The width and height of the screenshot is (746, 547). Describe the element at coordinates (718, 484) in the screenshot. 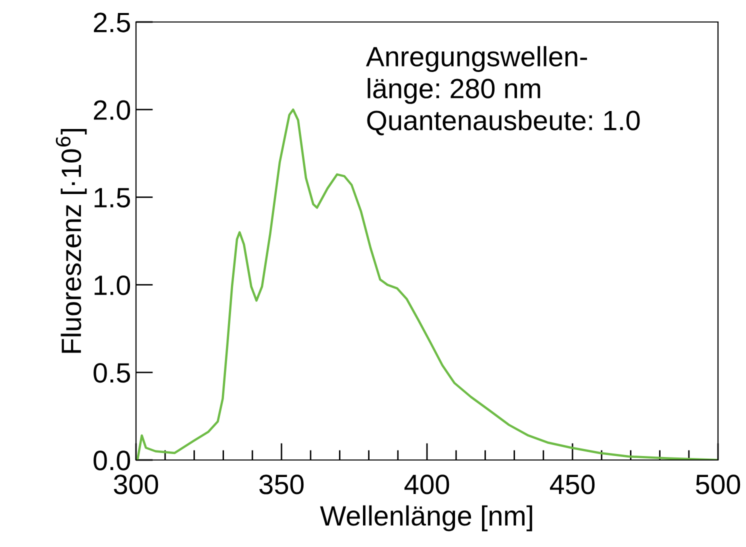

I see `x-tick-label: 500` at that location.